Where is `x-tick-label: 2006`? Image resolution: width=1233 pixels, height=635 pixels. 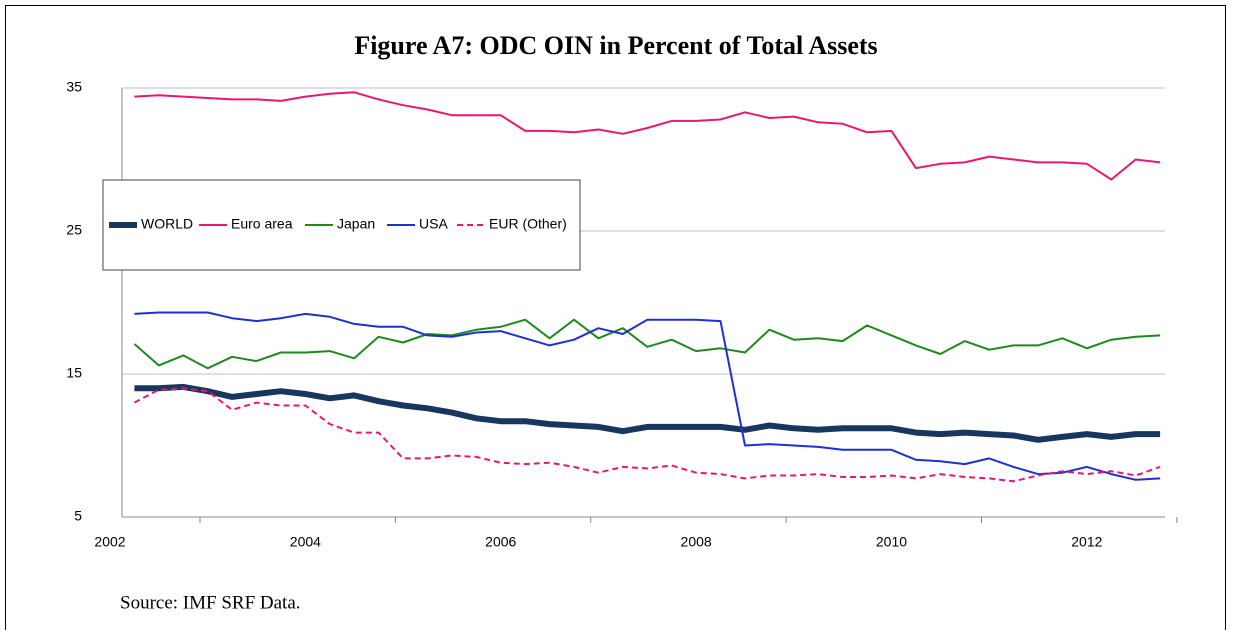 x-tick-label: 2006 is located at coordinates (500, 542).